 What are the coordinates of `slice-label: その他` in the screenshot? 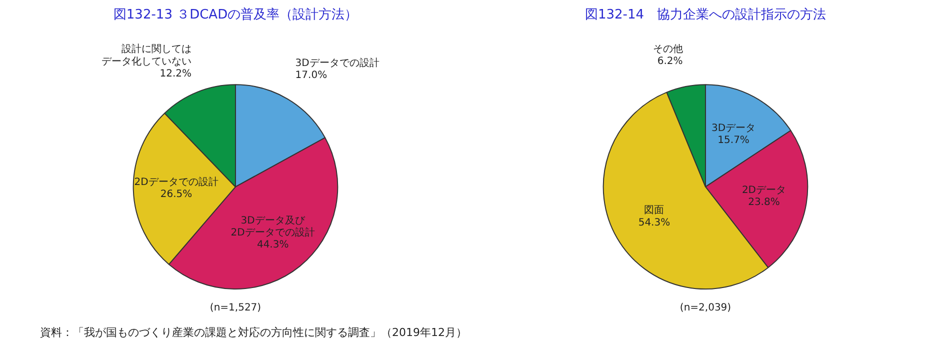 It's located at (667, 48).